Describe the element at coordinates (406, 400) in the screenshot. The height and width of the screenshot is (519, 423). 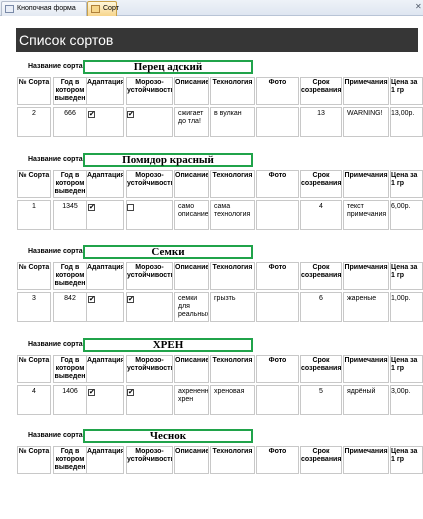
I see `price-field: 3,00р.` at that location.